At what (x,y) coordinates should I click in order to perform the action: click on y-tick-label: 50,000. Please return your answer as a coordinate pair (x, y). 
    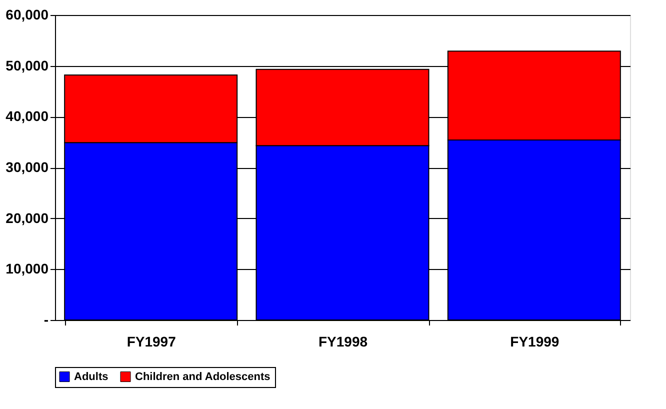
    Looking at the image, I should click on (27, 65).